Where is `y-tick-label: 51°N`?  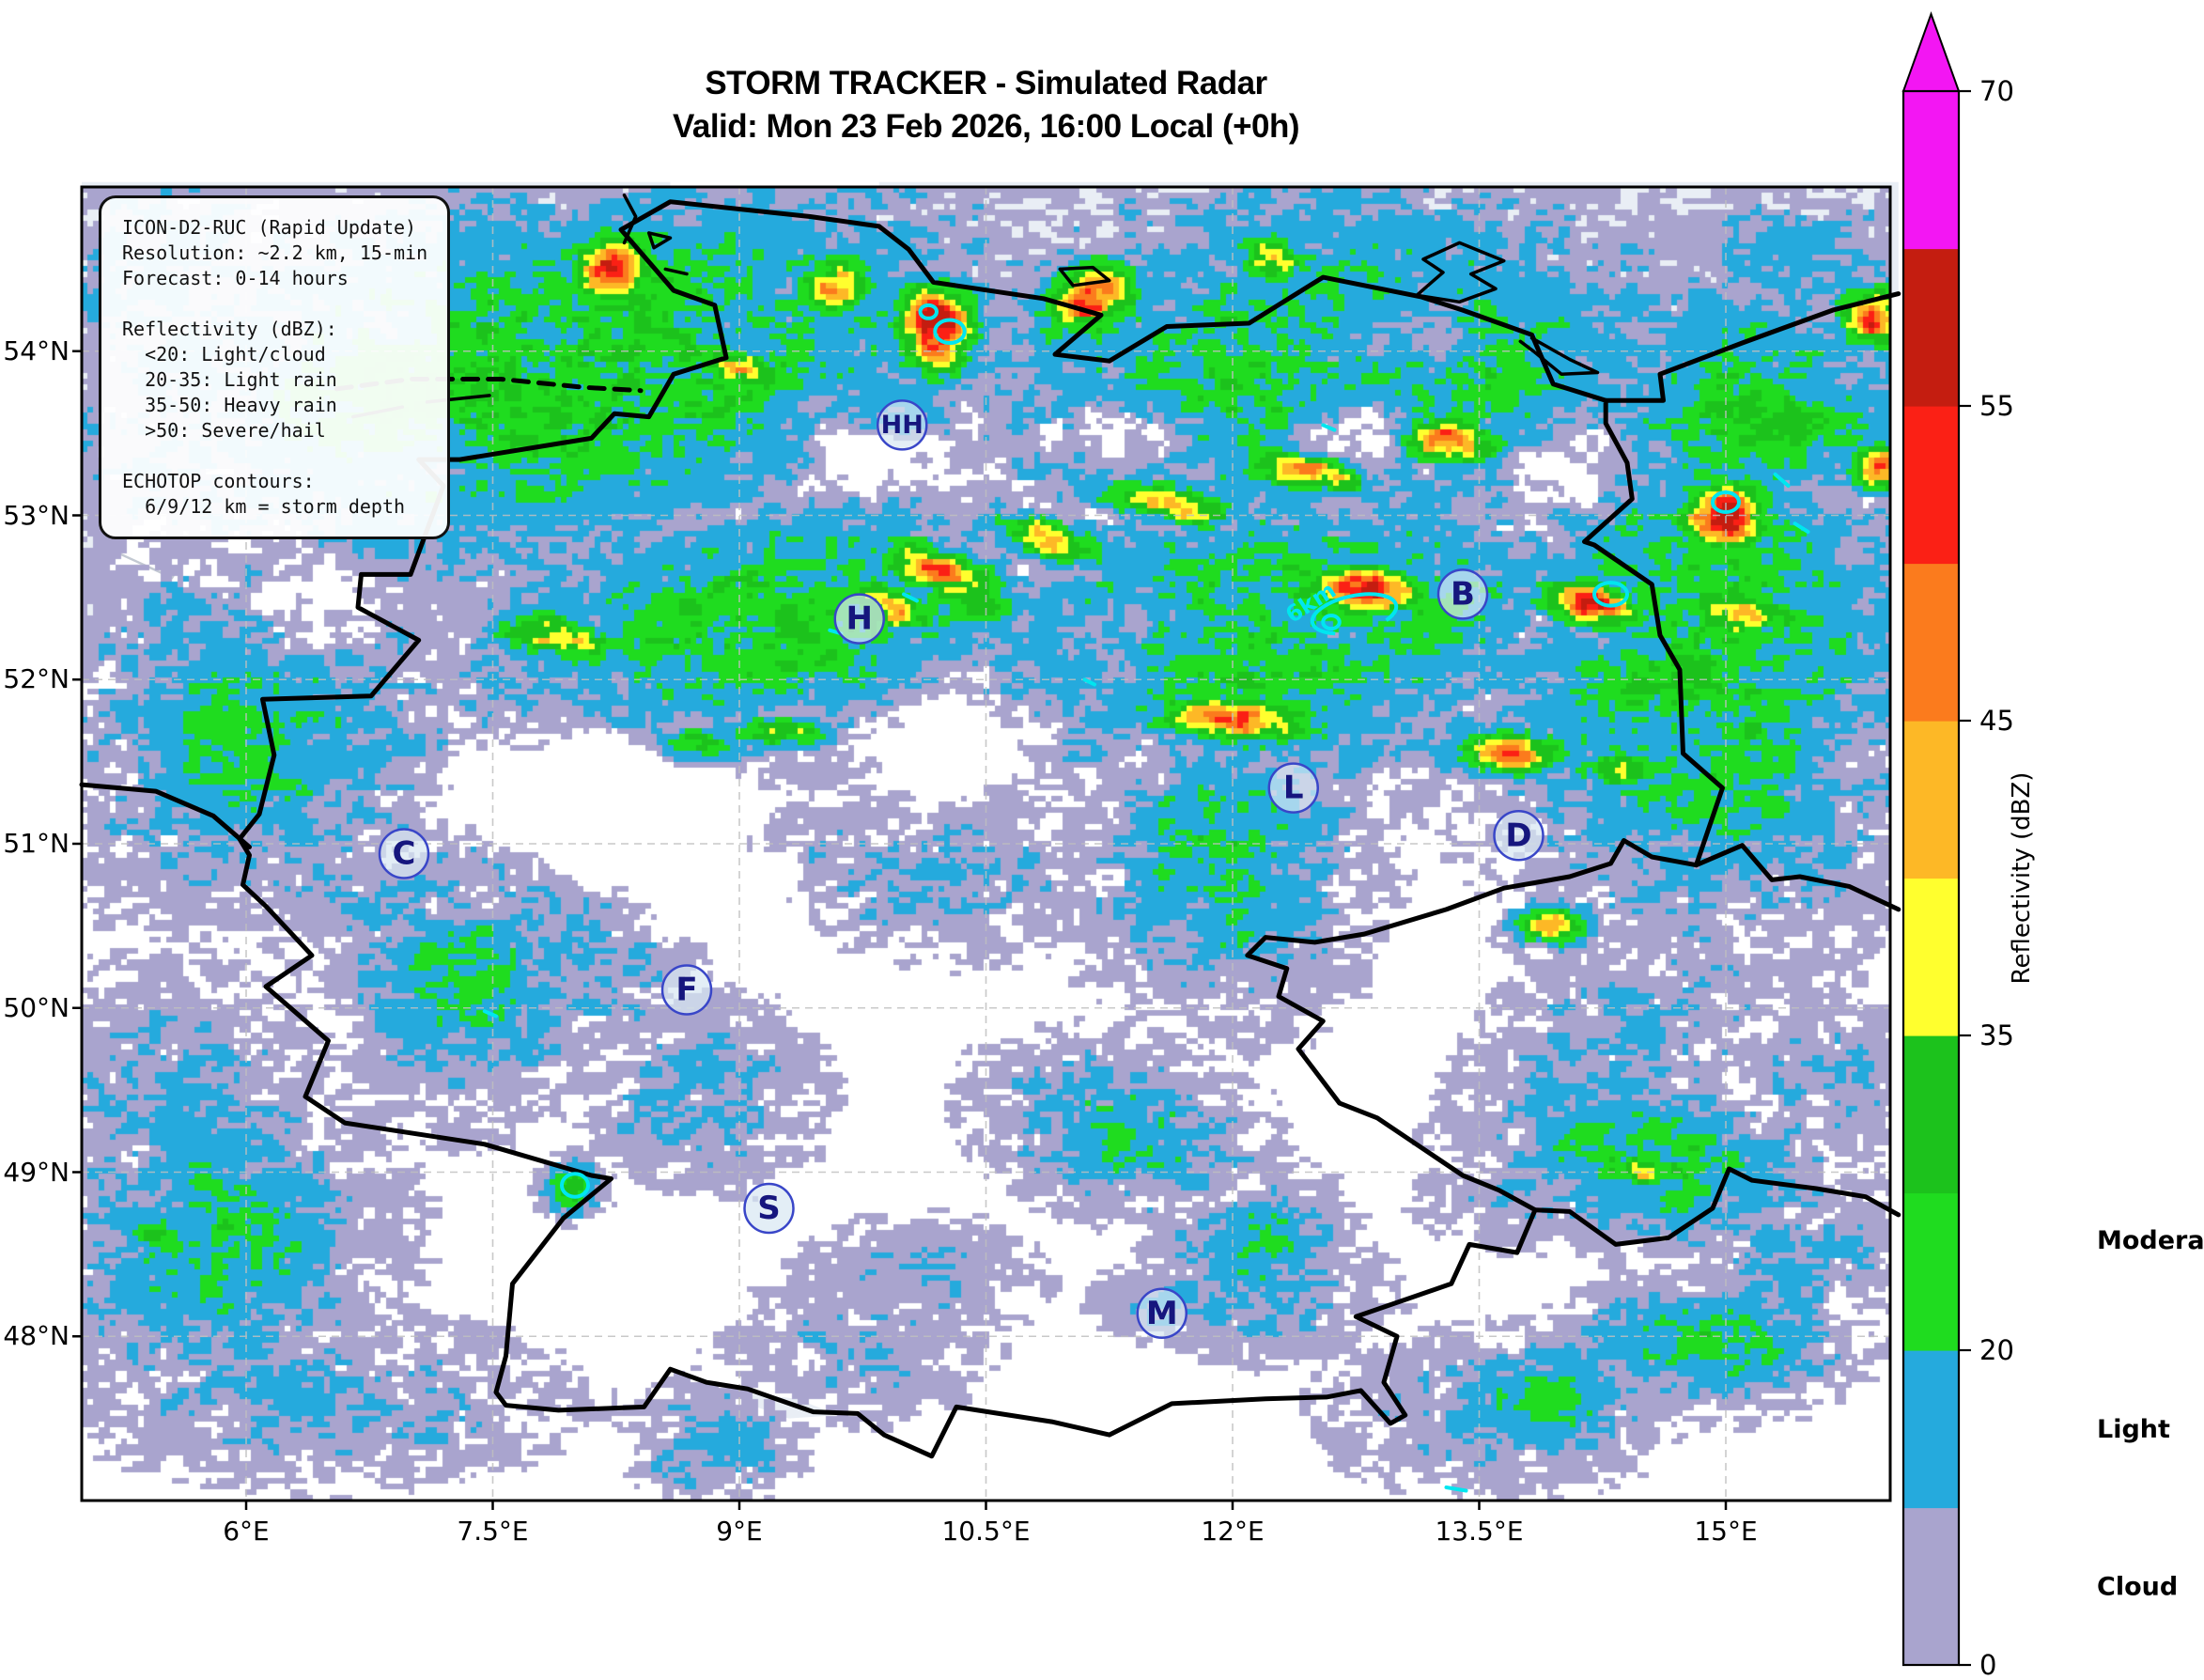
y-tick-label: 51°N is located at coordinates (36, 843).